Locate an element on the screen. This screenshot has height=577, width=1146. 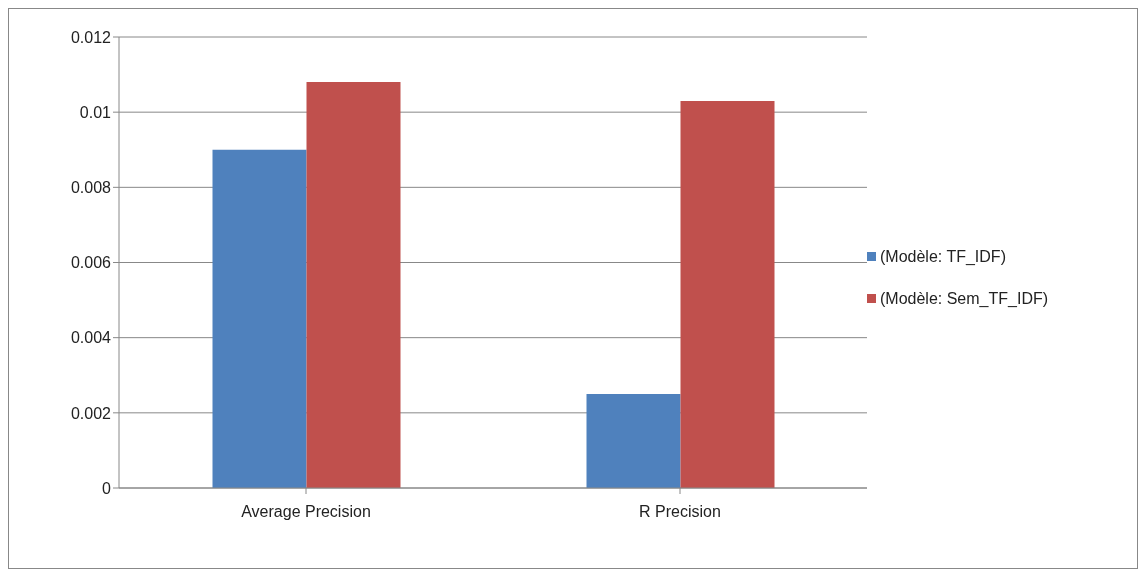
y-tick-label: 0.008 is located at coordinates (91, 188).